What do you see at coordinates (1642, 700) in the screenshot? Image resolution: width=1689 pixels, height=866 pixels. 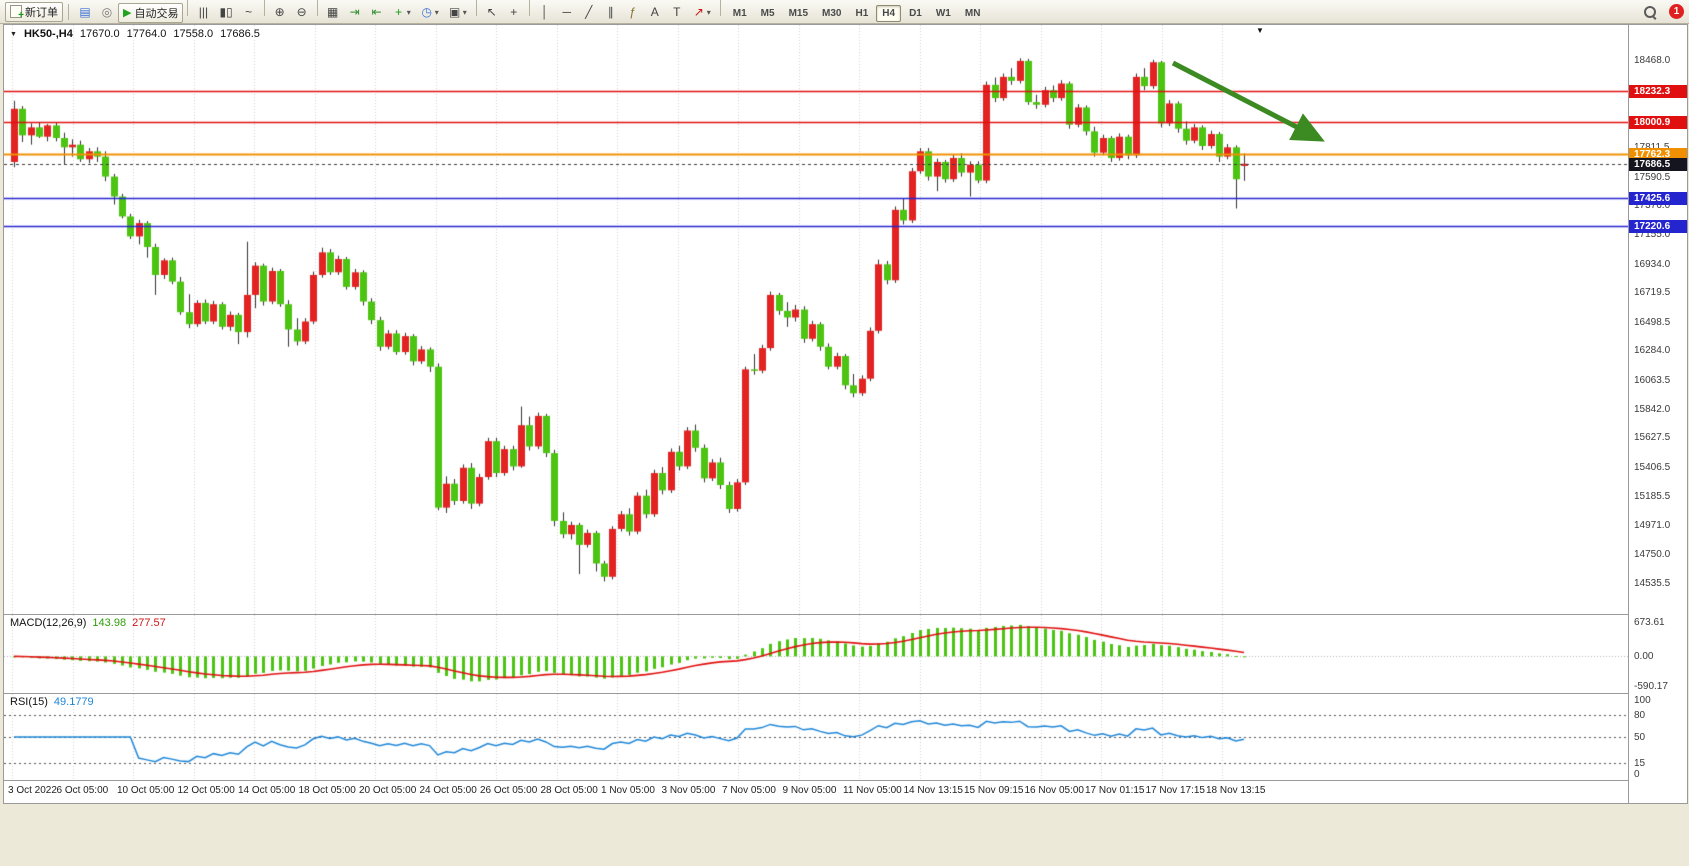 I see `price-axis-label: 100` at bounding box center [1642, 700].